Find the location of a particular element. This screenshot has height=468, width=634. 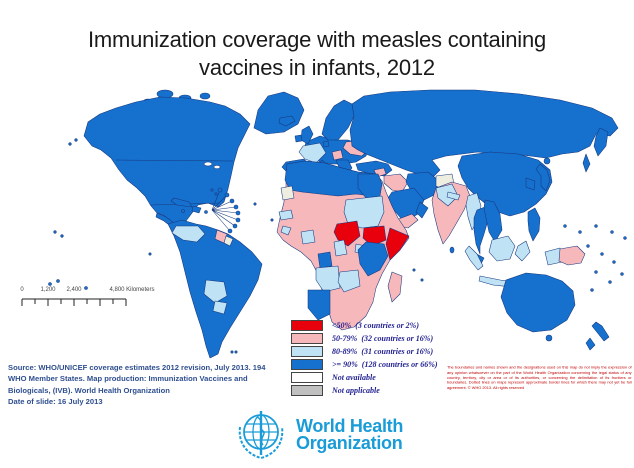

region-sulawesi is located at coordinates (522, 251).